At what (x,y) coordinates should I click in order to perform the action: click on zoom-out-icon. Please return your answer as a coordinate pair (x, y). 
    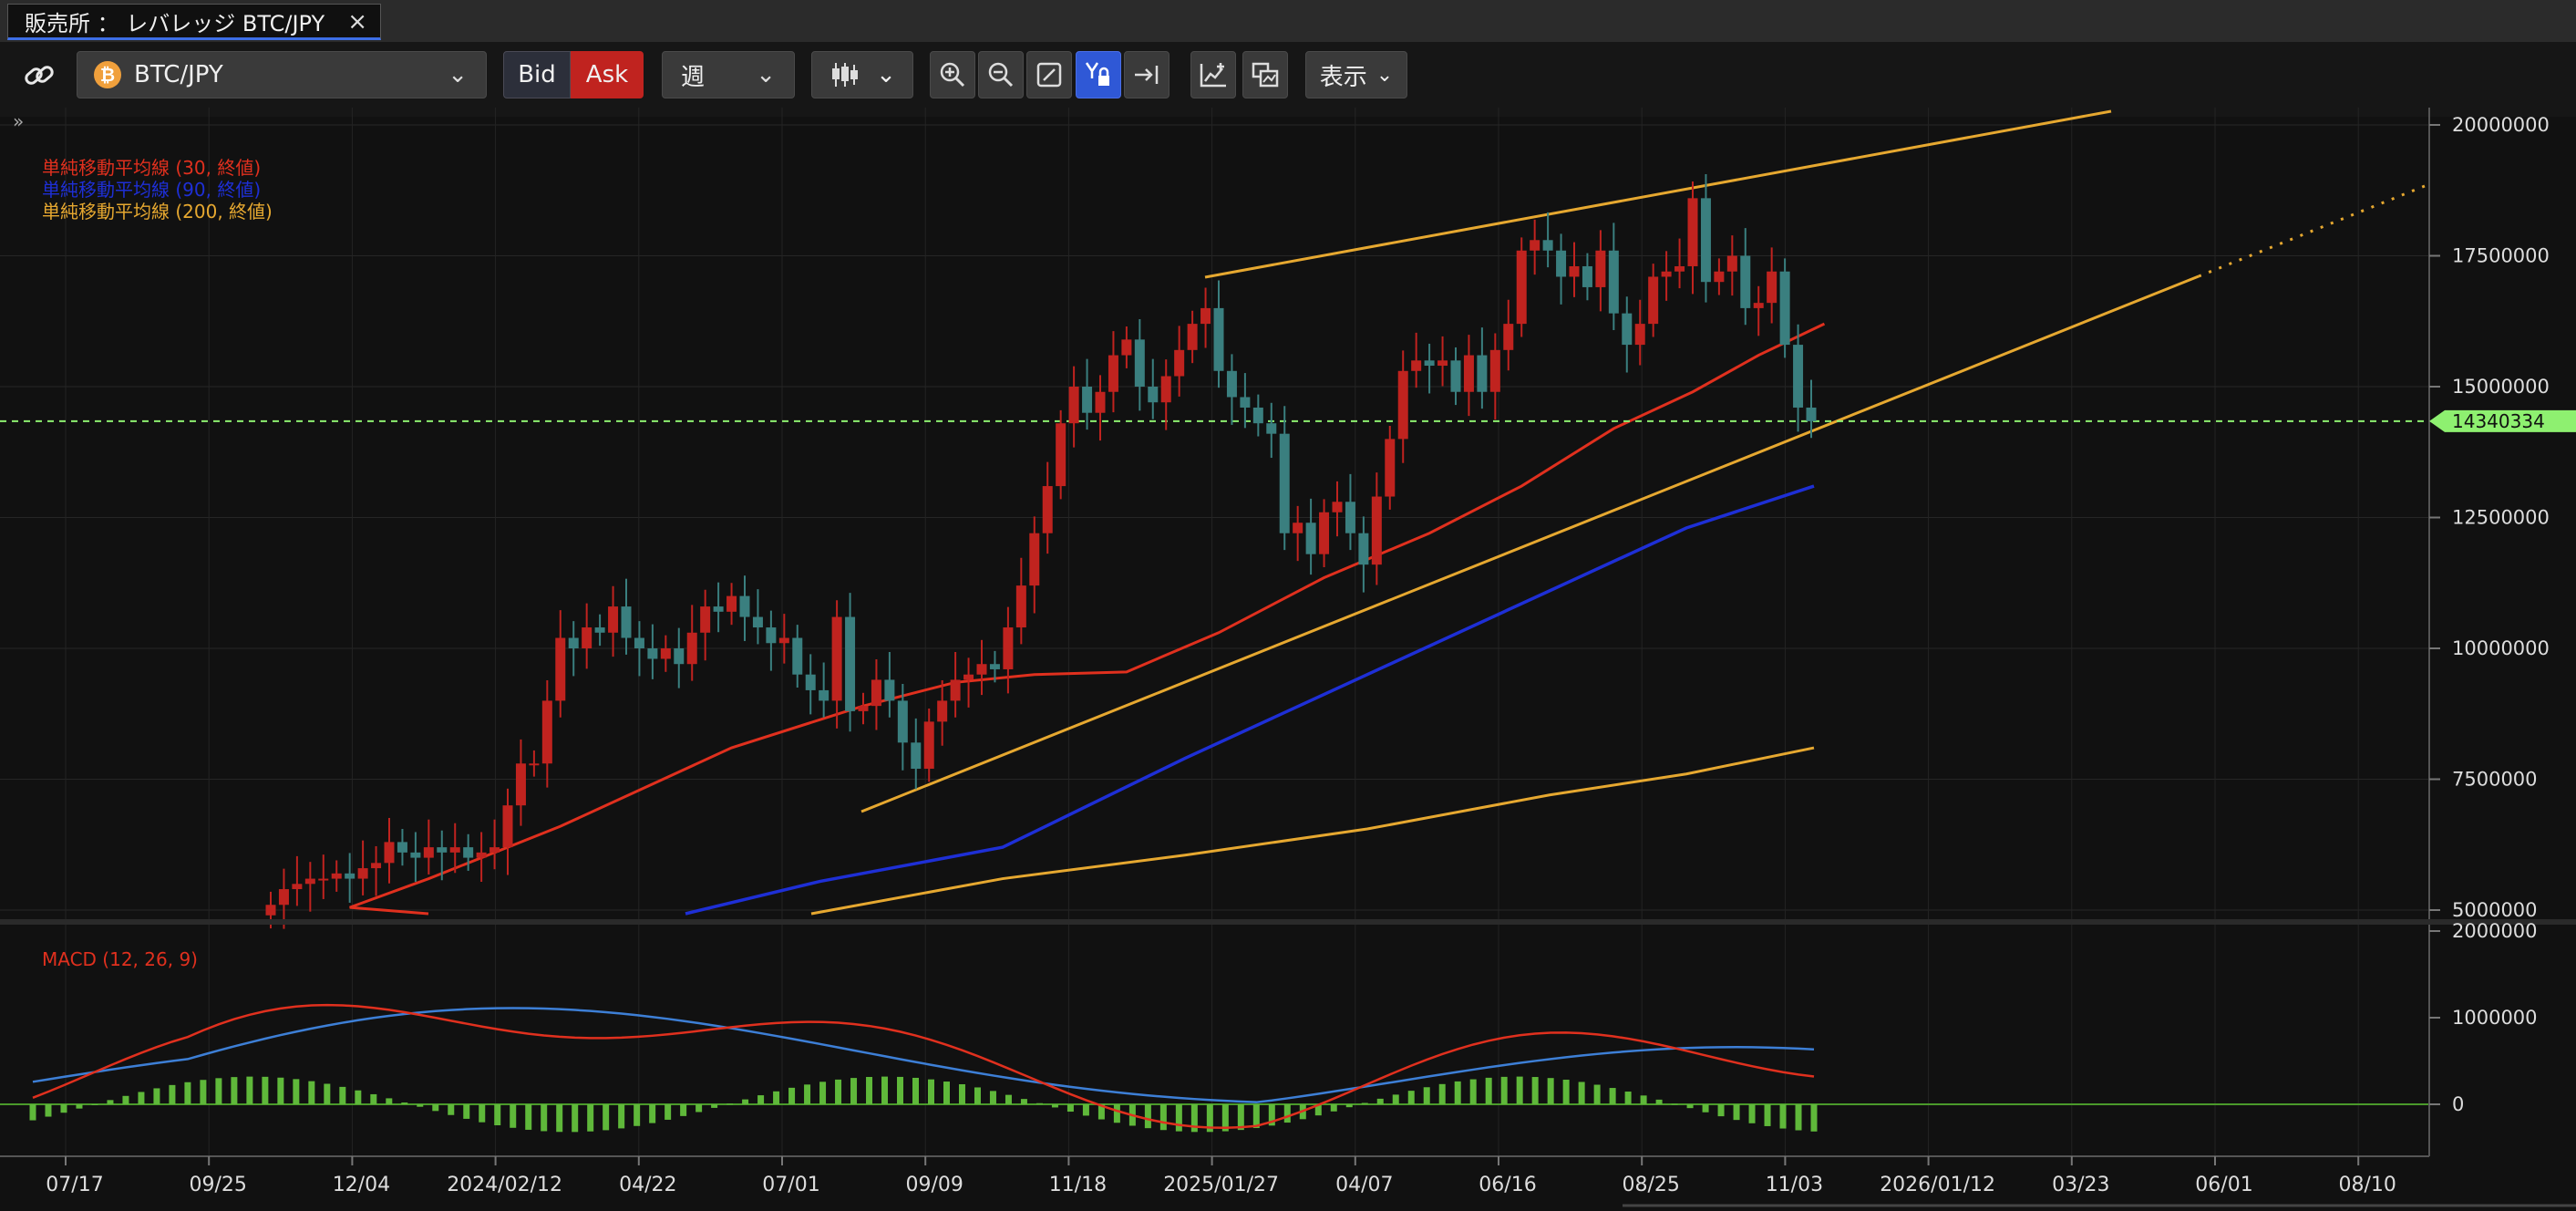
    Looking at the image, I should click on (1001, 75).